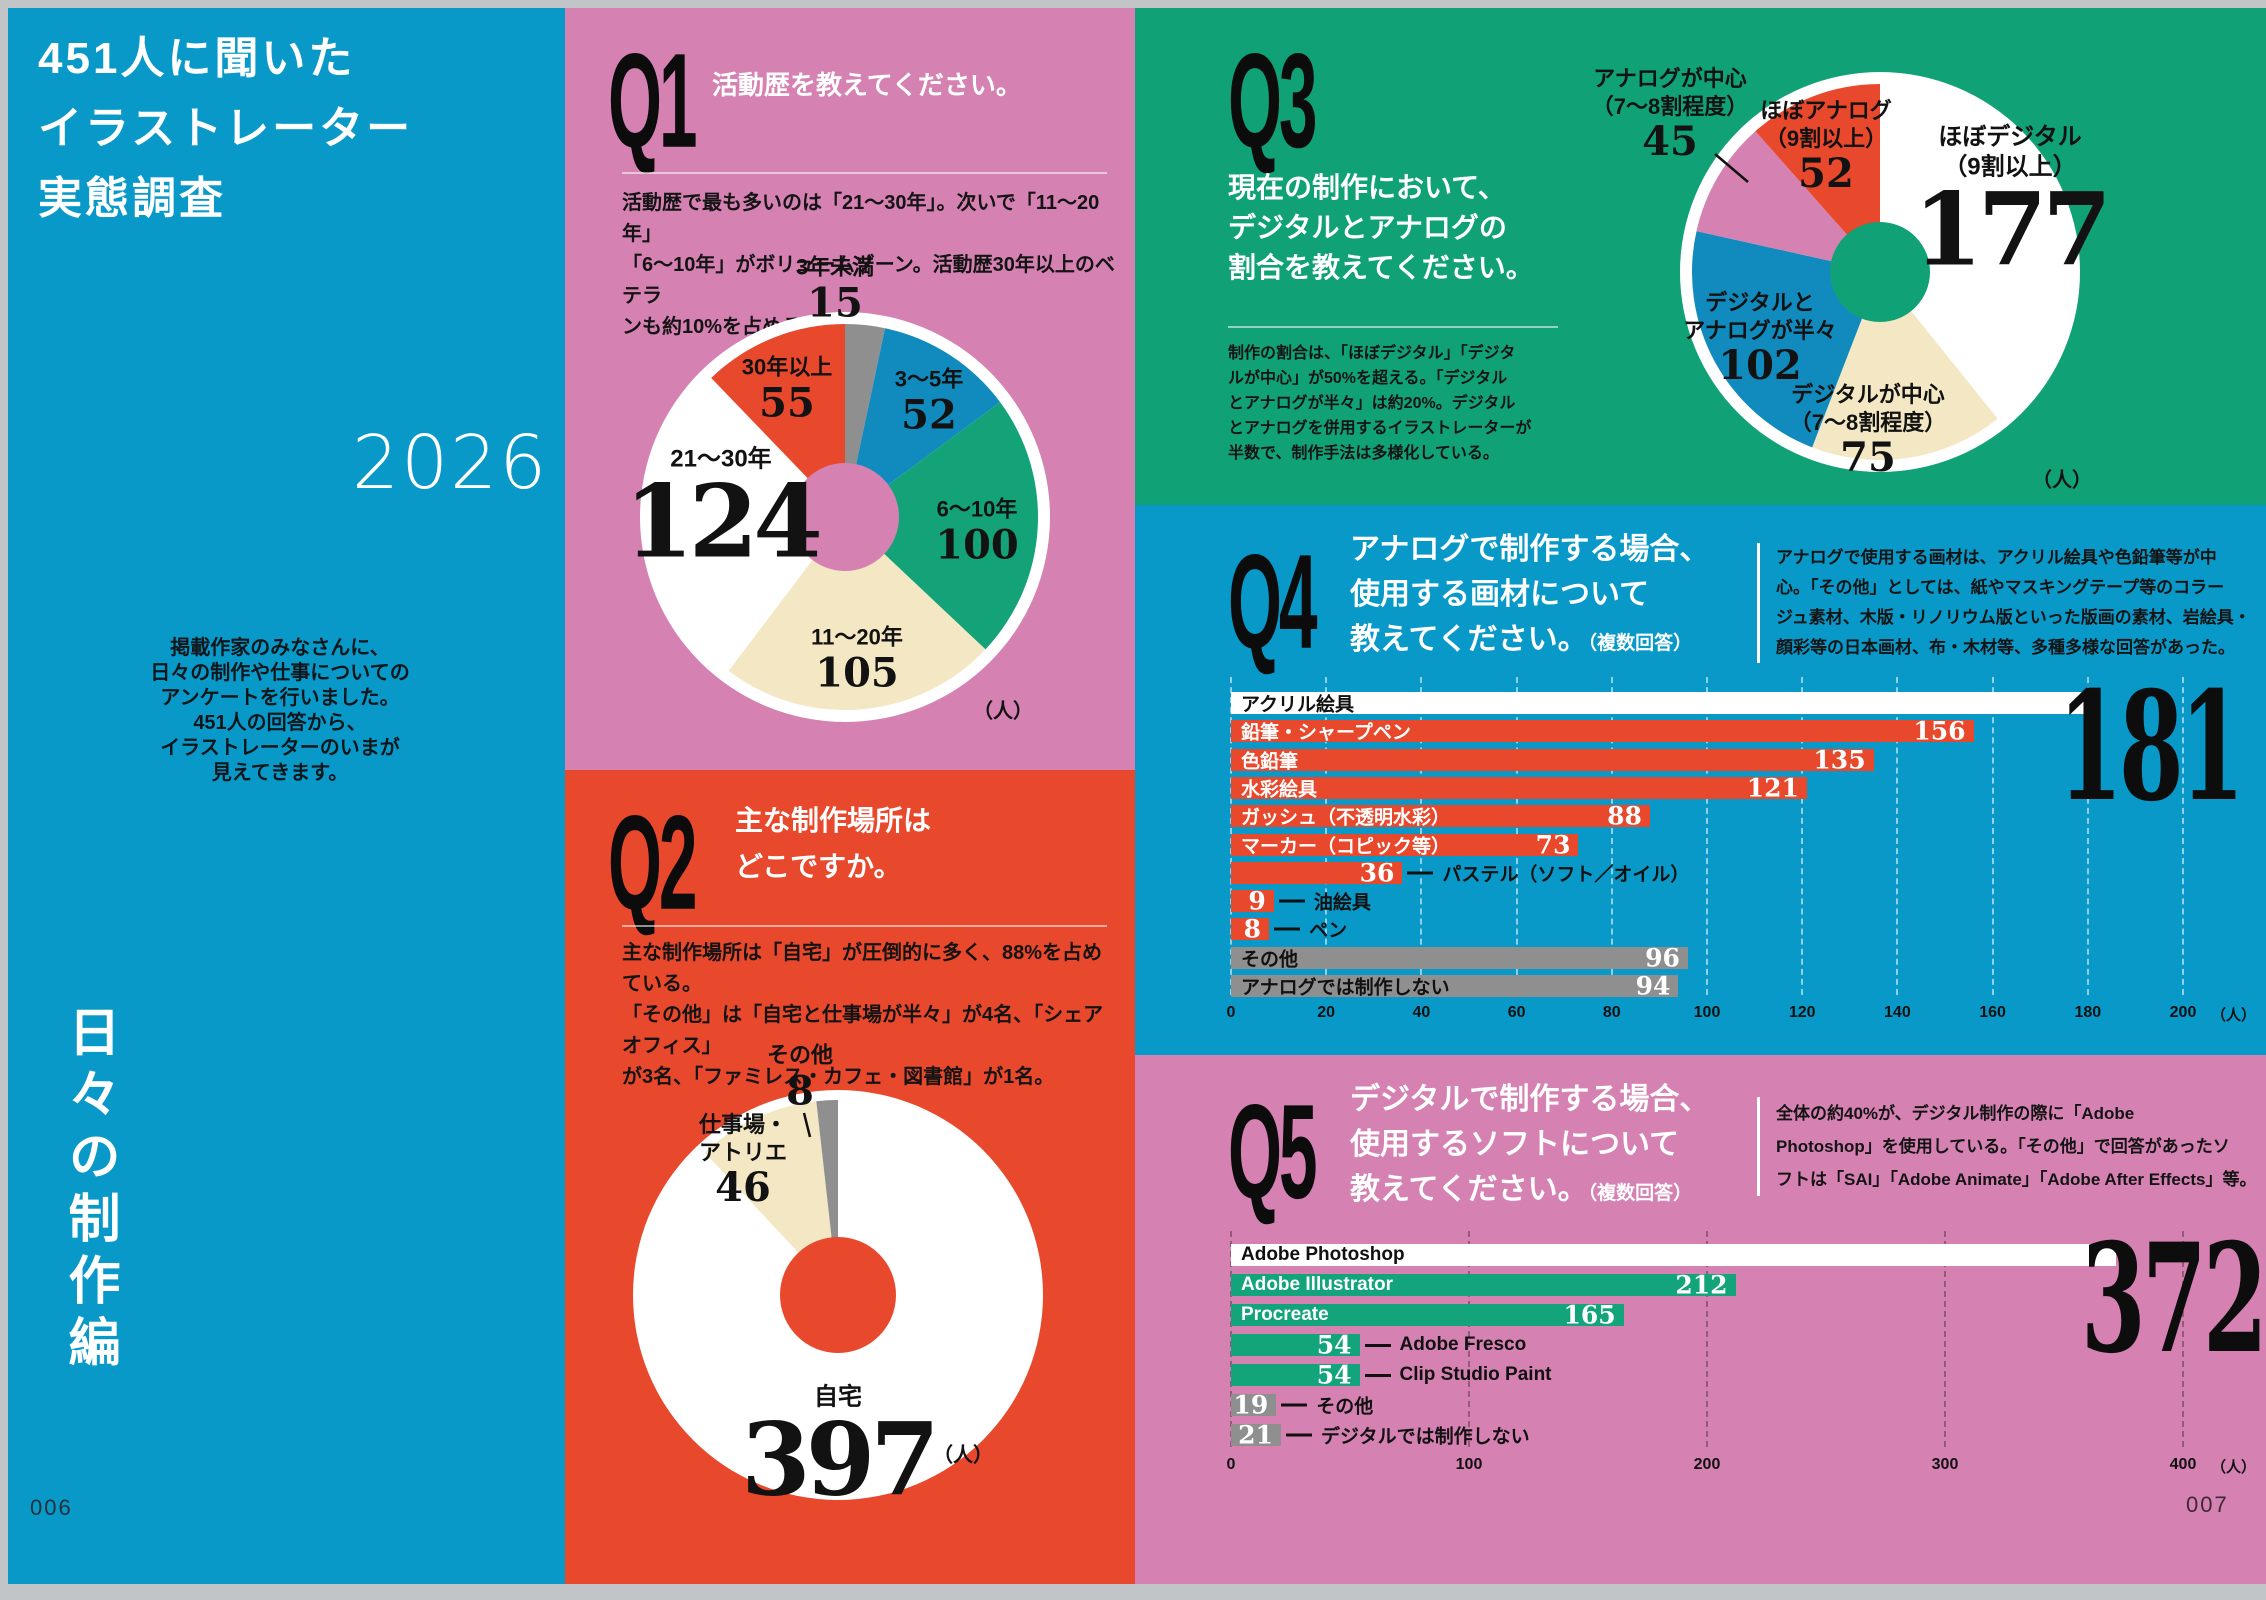 Image resolution: width=2266 pixels, height=1600 pixels. I want to click on bar-label: Adobe Illustrator, so click(1317, 1284).